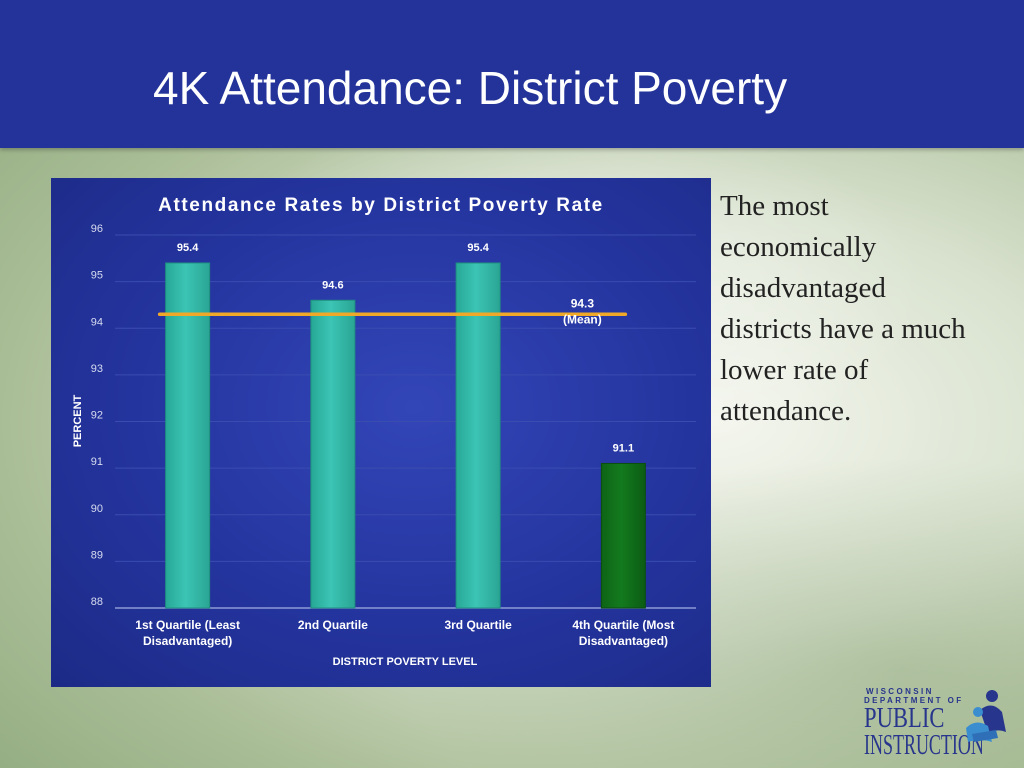  Describe the element at coordinates (78, 420) in the screenshot. I see `y-axis-title: PERCENT` at that location.